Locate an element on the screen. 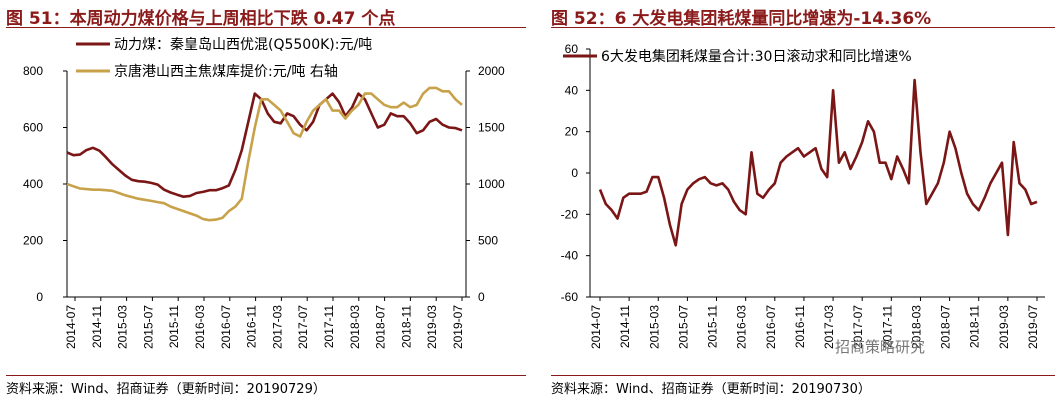 The width and height of the screenshot is (1058, 402). right-y-tick-label: 1000 is located at coordinates (491, 184).